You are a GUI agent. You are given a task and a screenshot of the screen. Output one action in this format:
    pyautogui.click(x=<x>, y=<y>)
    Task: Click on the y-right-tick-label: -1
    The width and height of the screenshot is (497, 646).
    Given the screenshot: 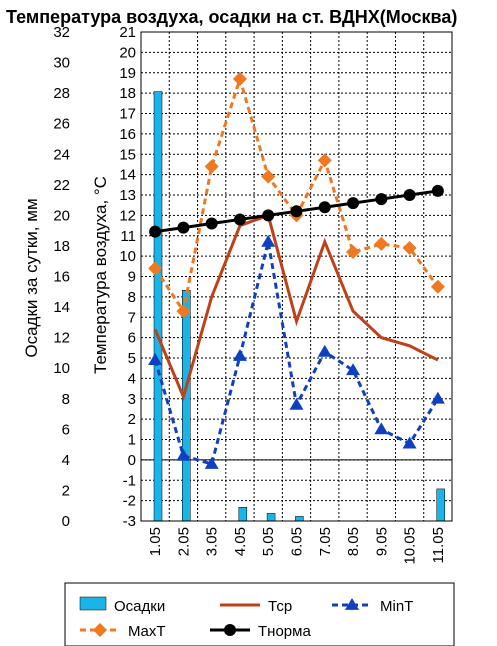 What is the action you would take?
    pyautogui.click(x=129, y=480)
    